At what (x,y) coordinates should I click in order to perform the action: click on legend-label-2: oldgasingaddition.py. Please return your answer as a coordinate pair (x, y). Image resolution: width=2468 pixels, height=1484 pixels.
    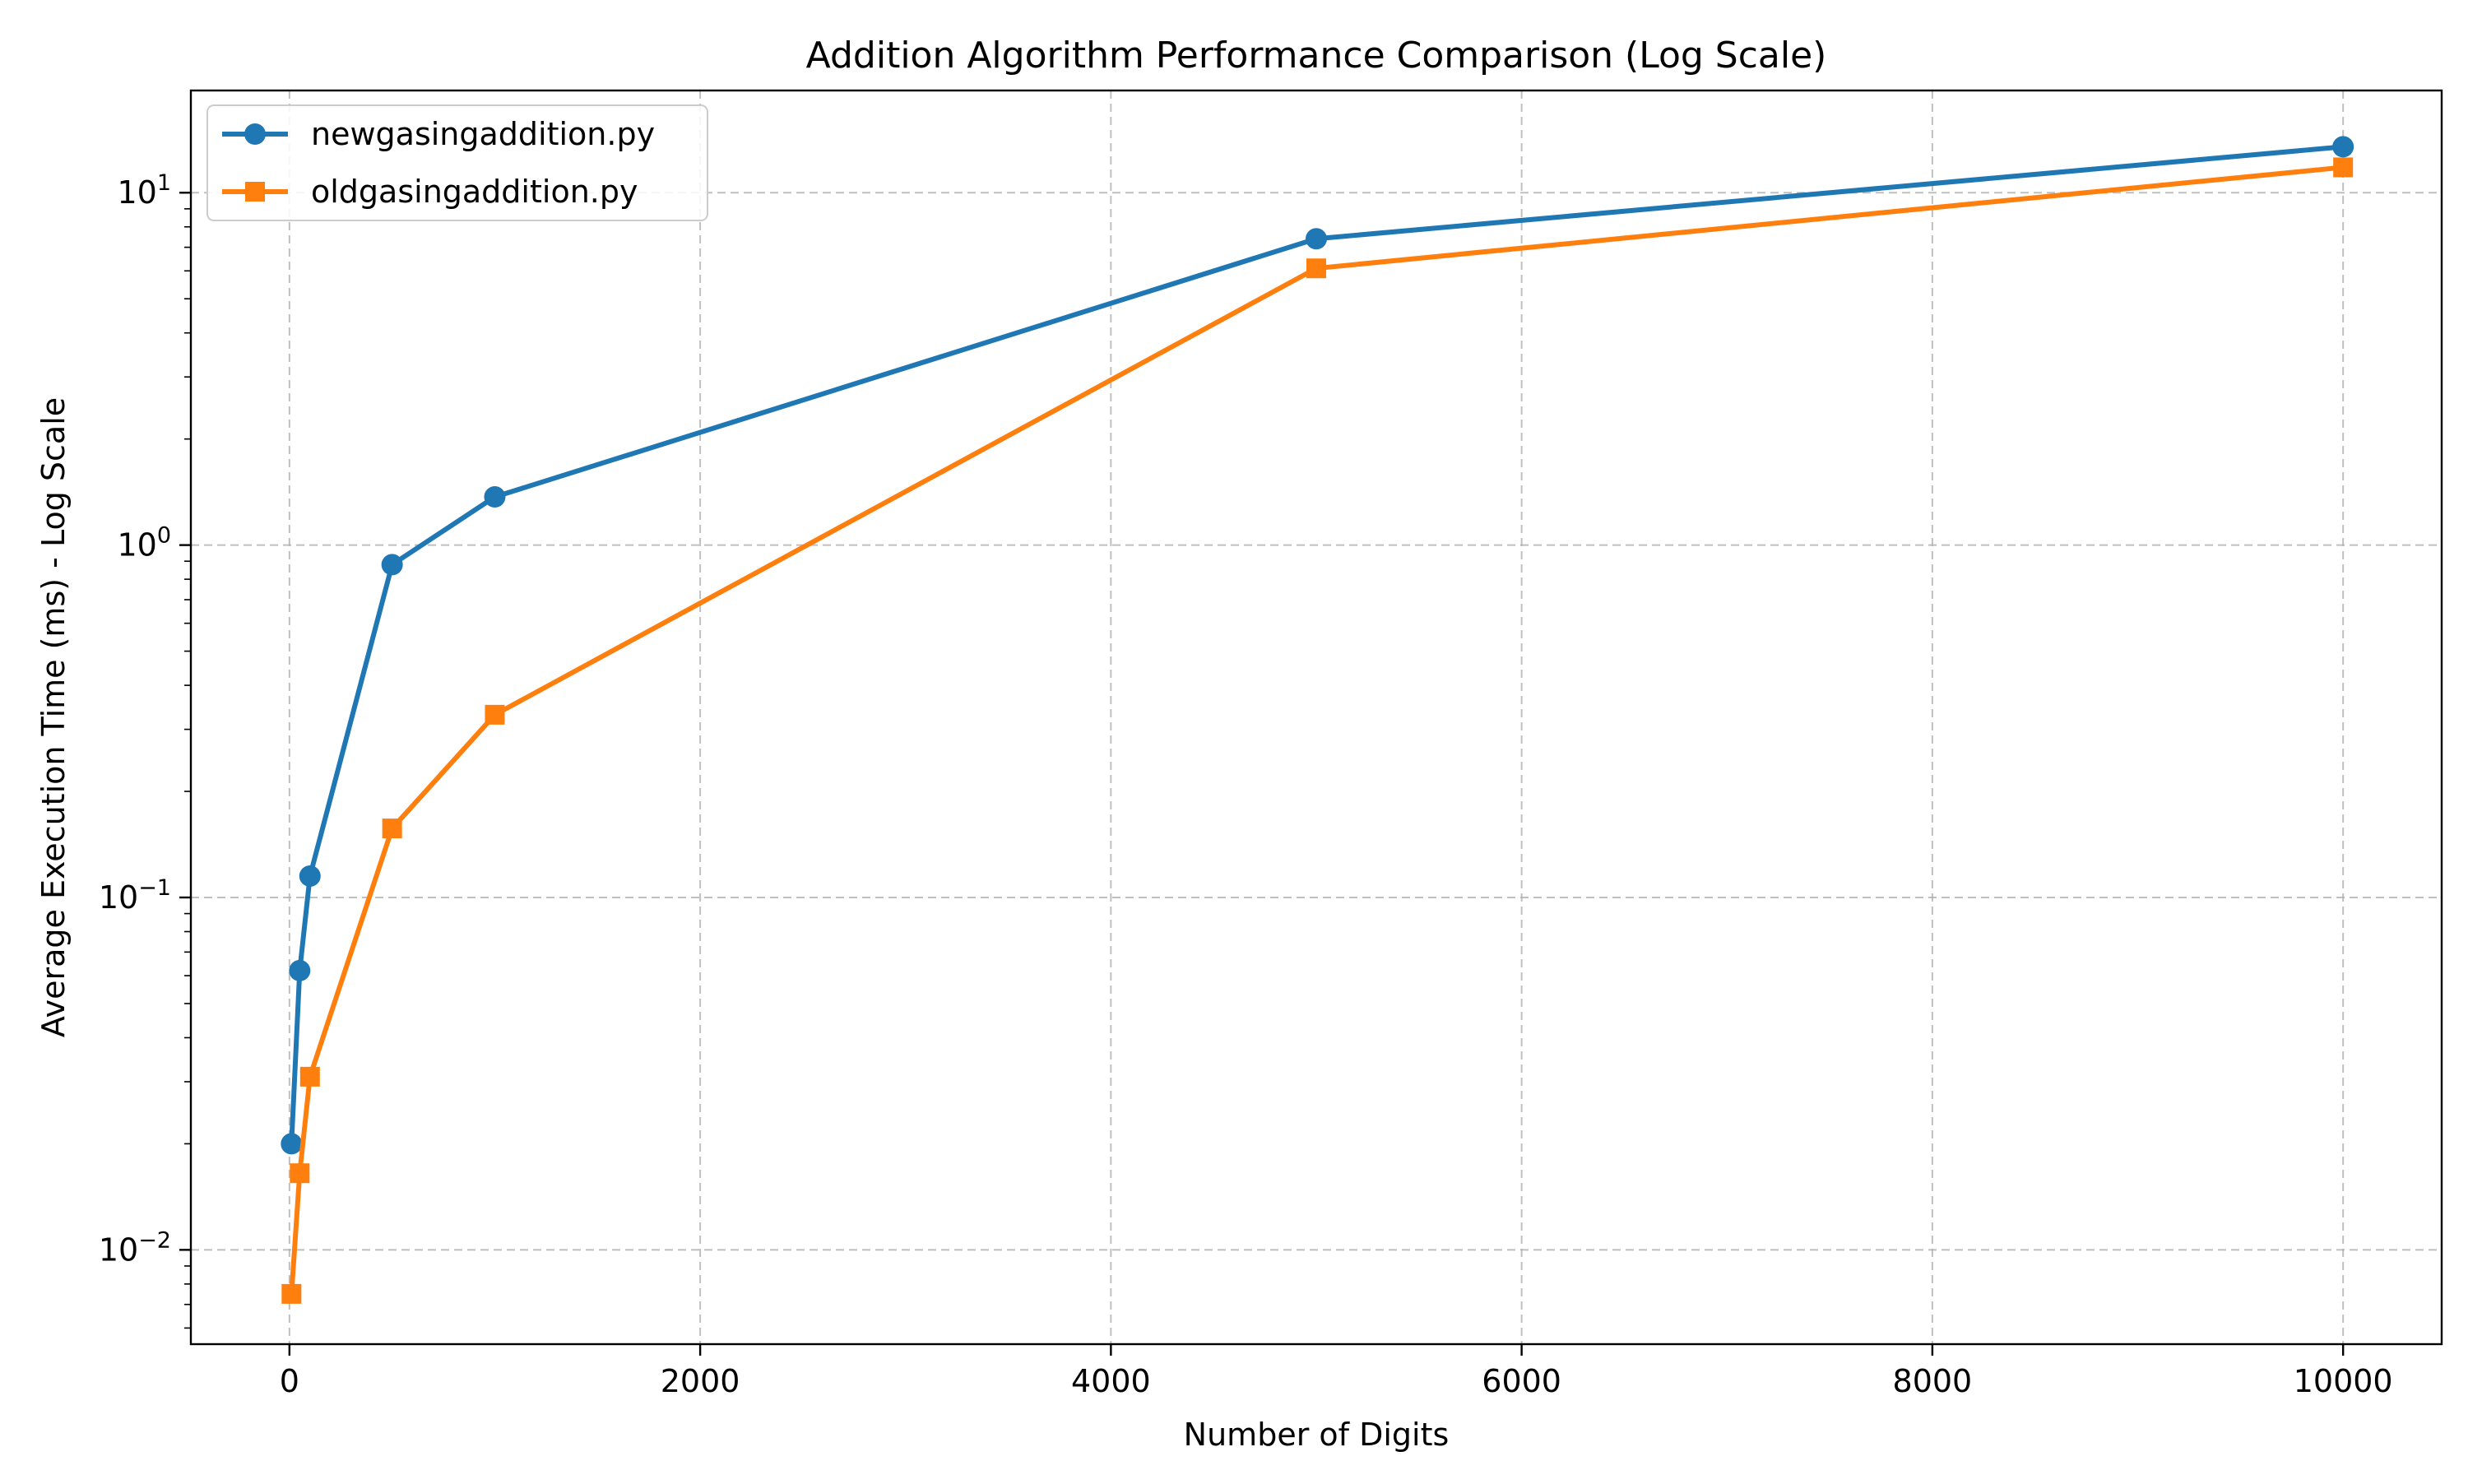
    Looking at the image, I should click on (475, 192).